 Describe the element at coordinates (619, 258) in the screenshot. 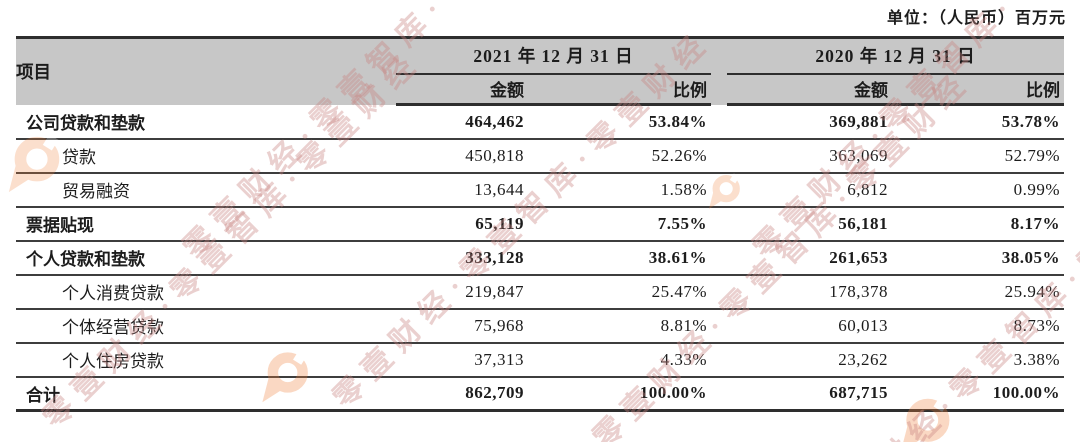

I see `ratio-2021: 38.61%` at that location.